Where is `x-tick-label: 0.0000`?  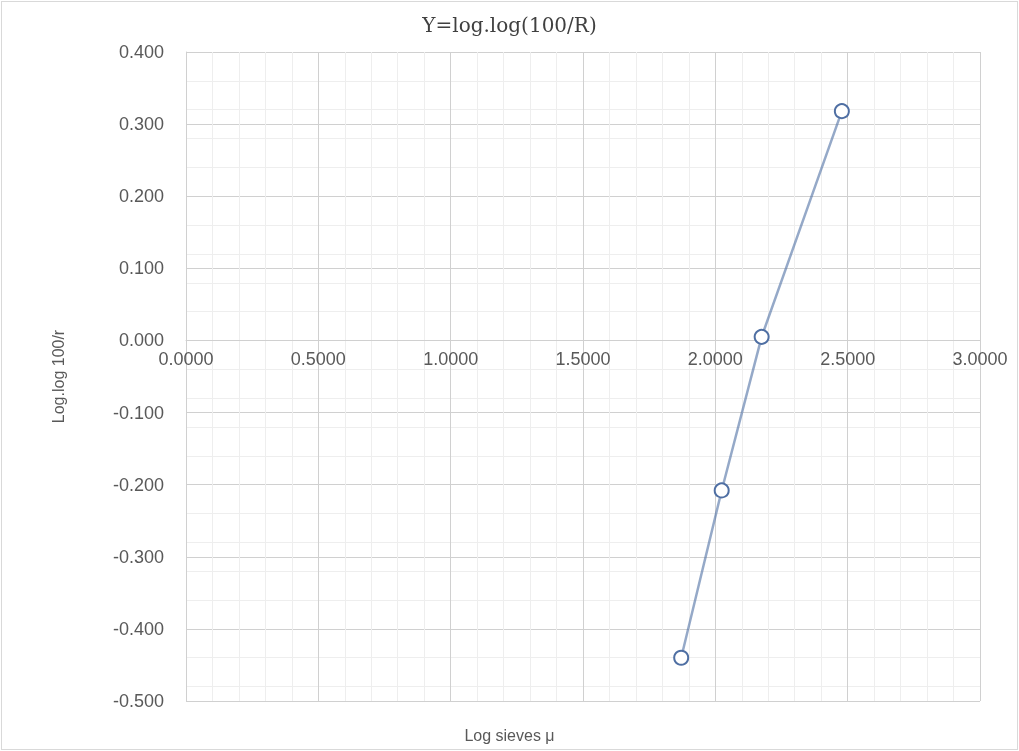
x-tick-label: 0.0000 is located at coordinates (186, 359).